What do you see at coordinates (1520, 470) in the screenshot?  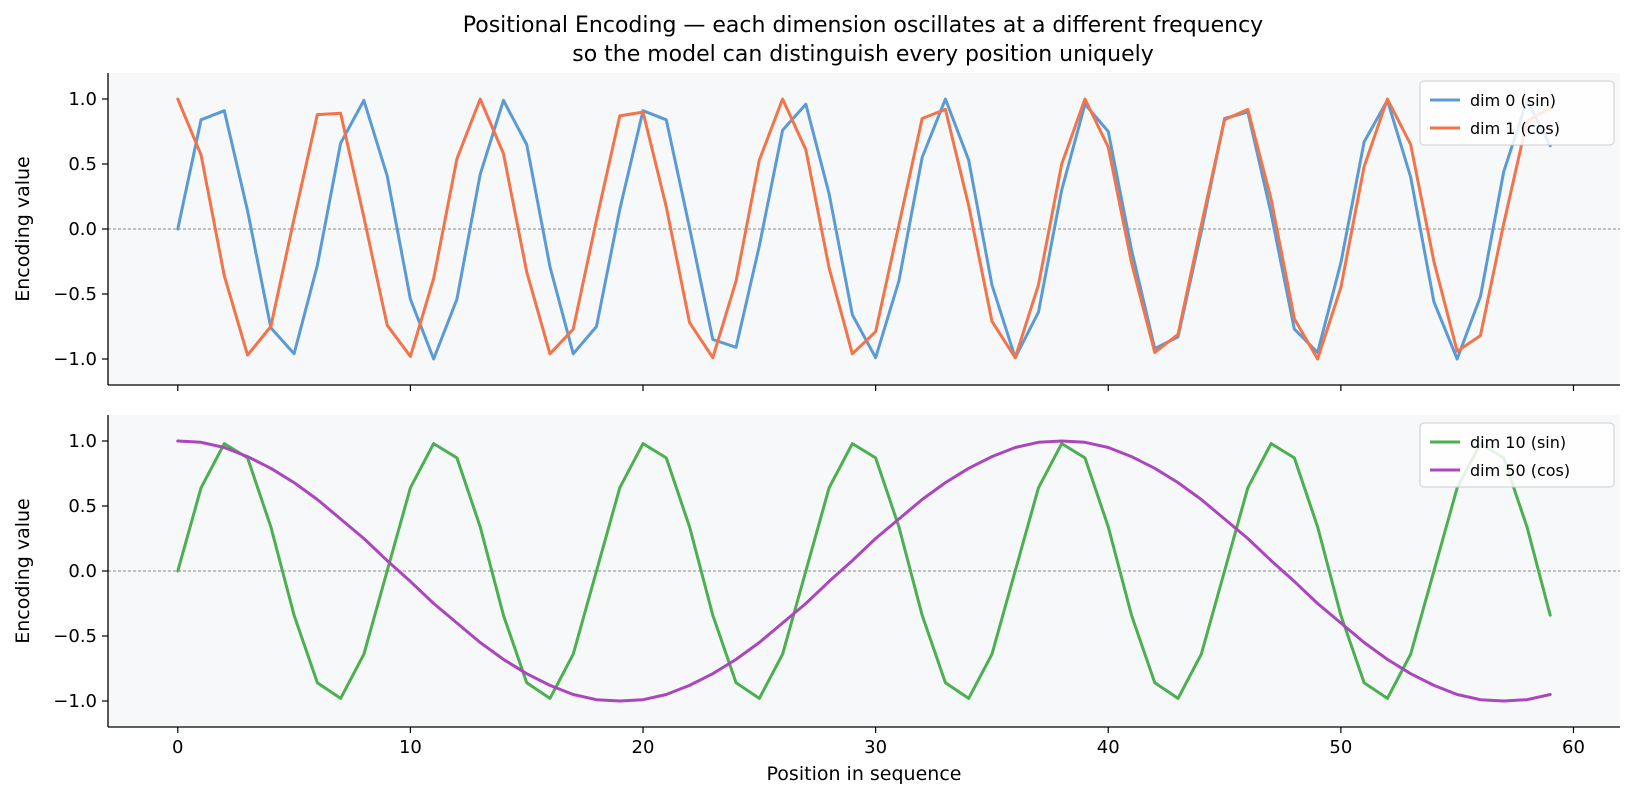 I see `bottom-legend-label: dim 50 (cos)` at bounding box center [1520, 470].